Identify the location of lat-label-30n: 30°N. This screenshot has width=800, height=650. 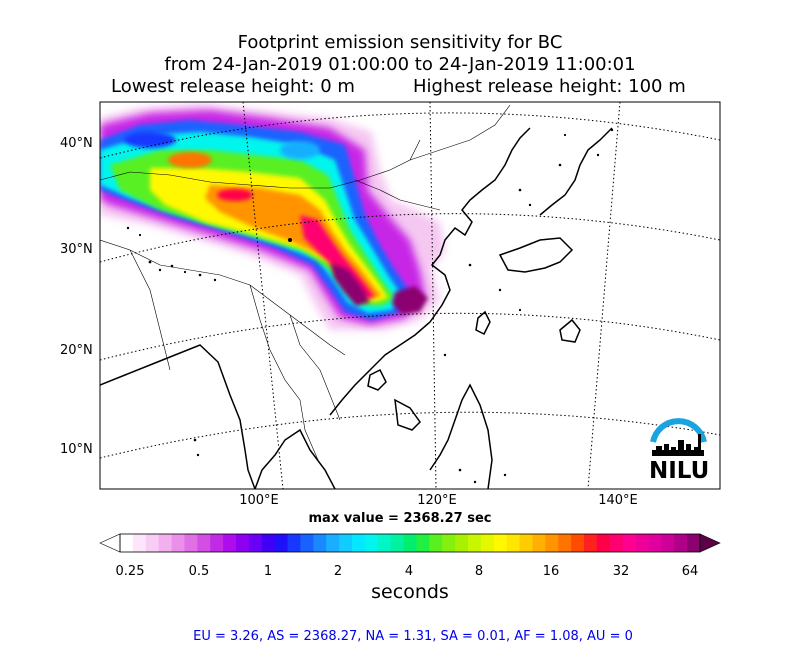
(76, 249).